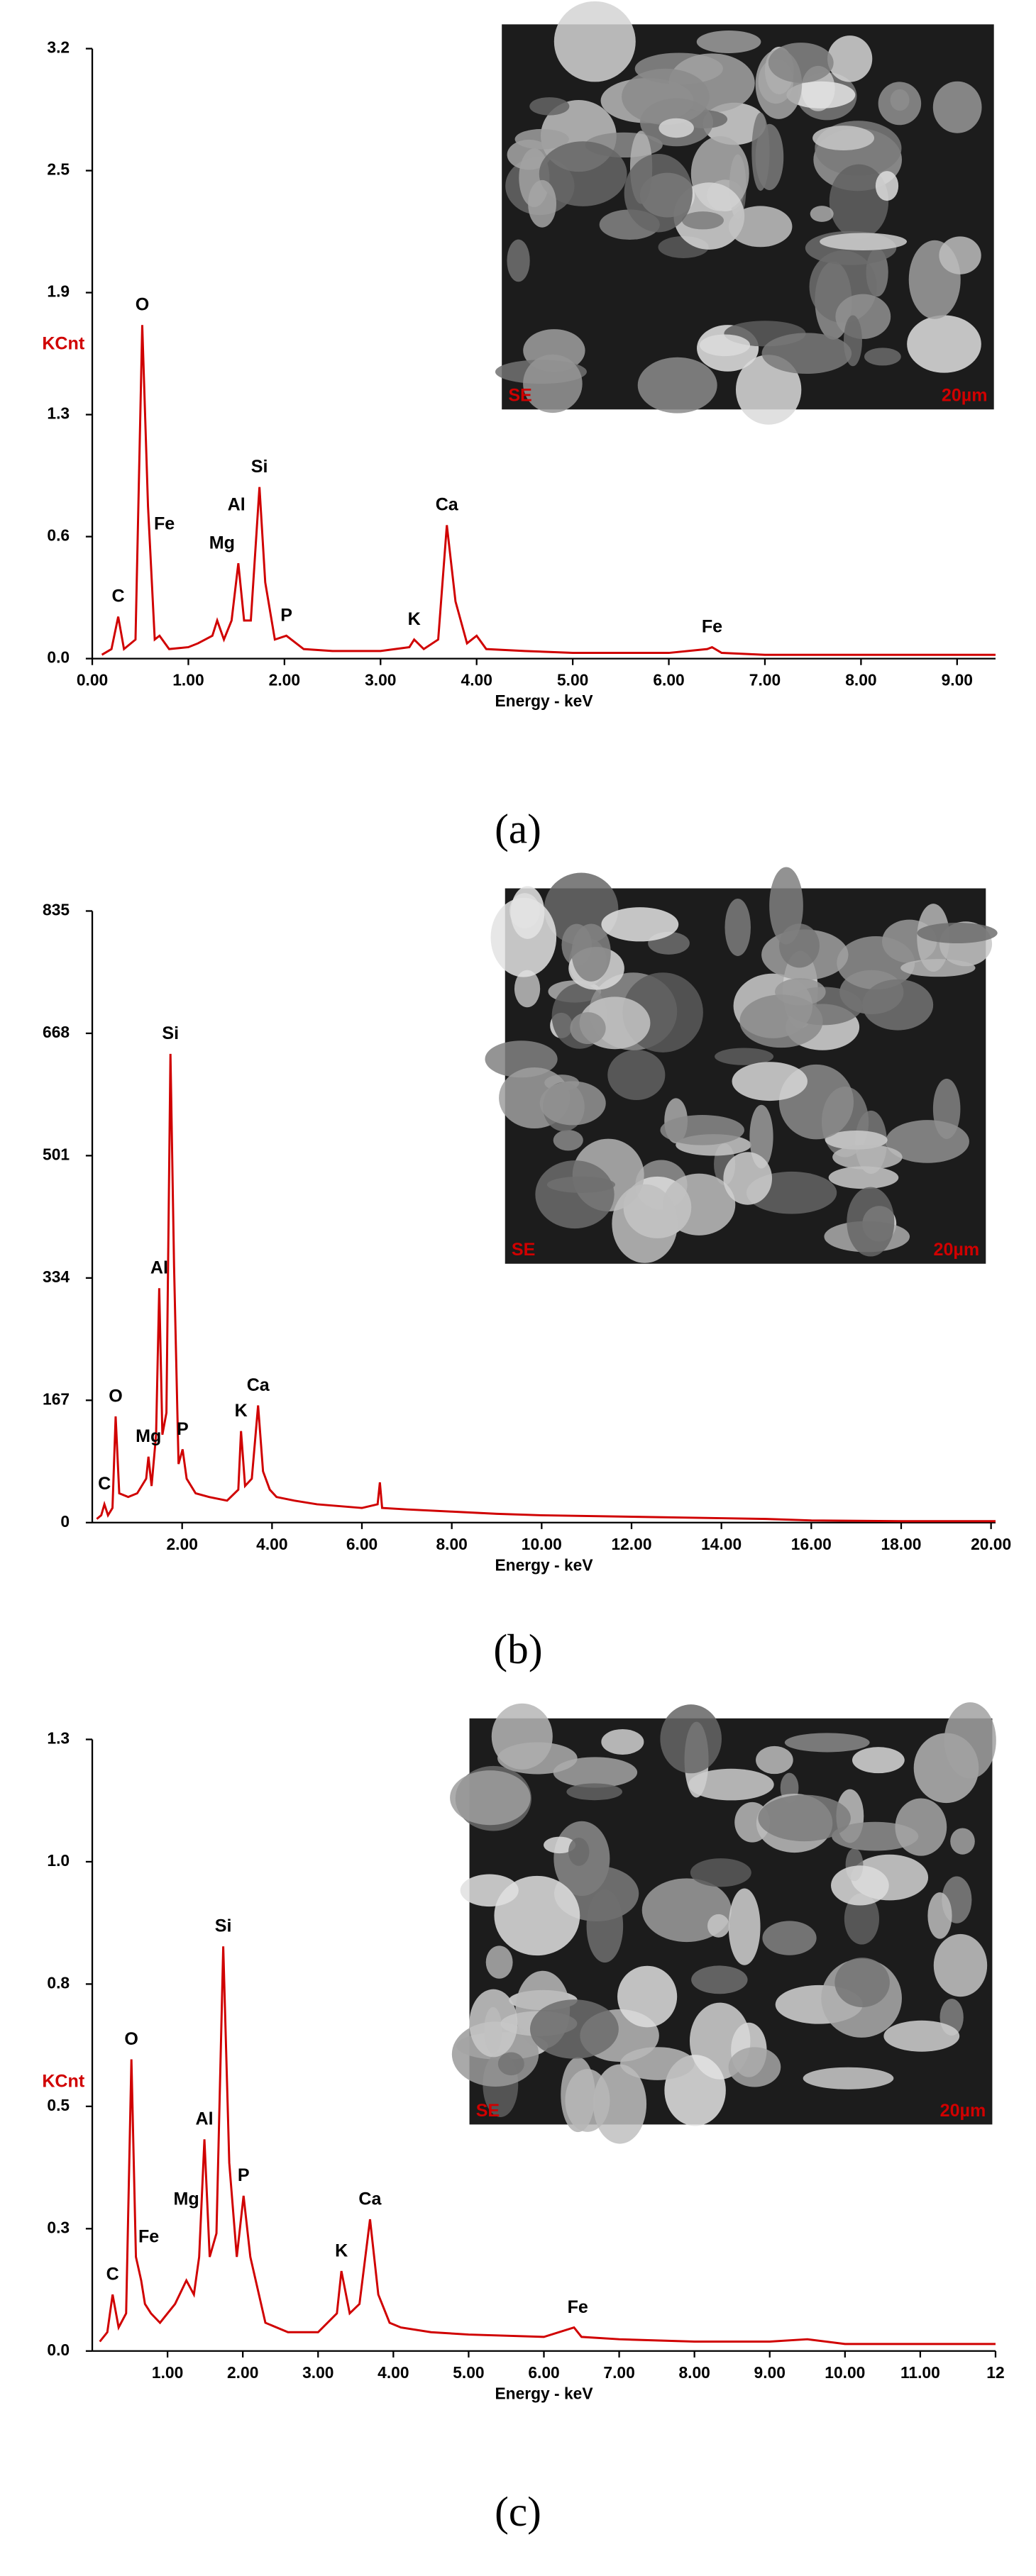 This screenshot has height=2576, width=1036. I want to click on peak-label: Si, so click(170, 1033).